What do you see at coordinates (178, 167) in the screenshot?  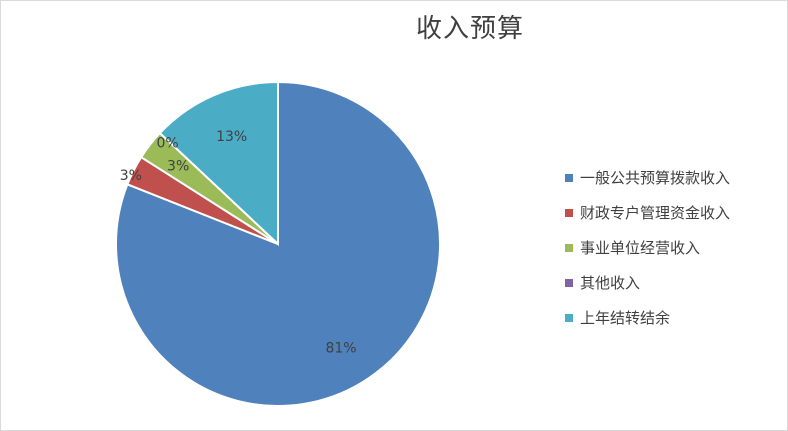 I see `data-label-3: 3%` at bounding box center [178, 167].